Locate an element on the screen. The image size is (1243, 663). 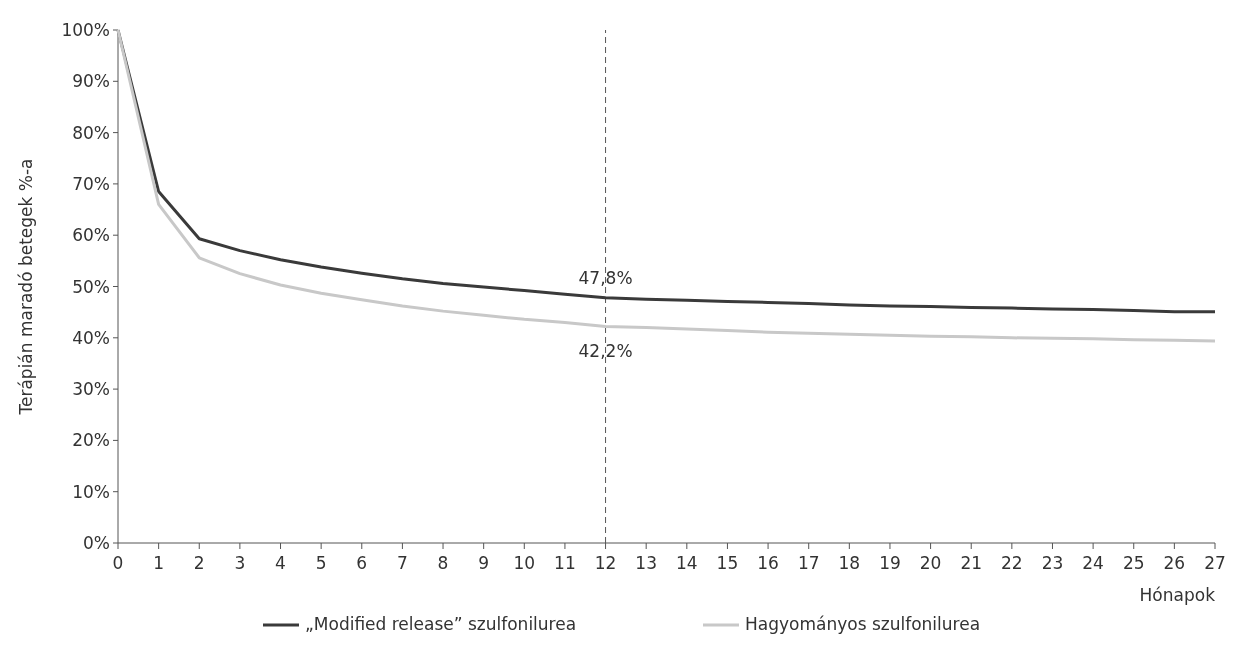
x-tick-label: 10 is located at coordinates (524, 563).